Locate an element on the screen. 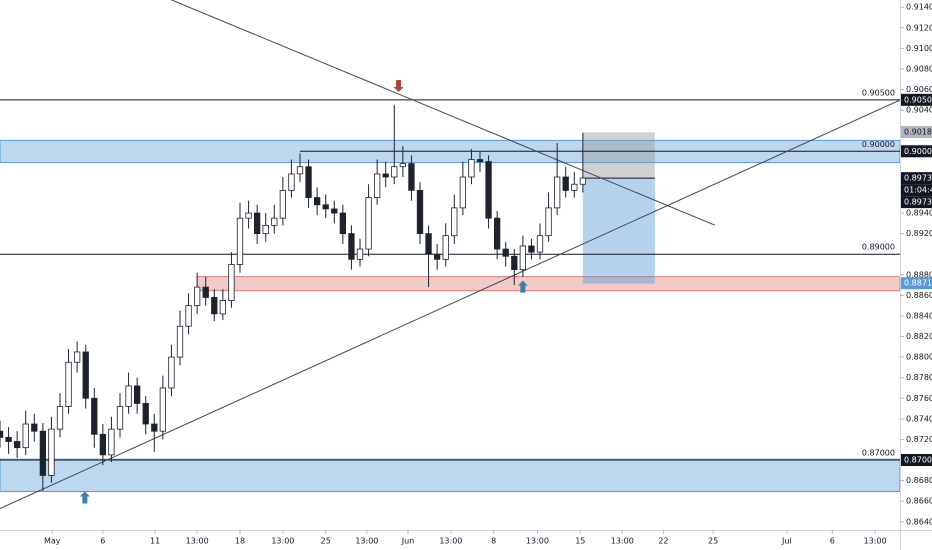  x-tick-label: 25 is located at coordinates (713, 541).